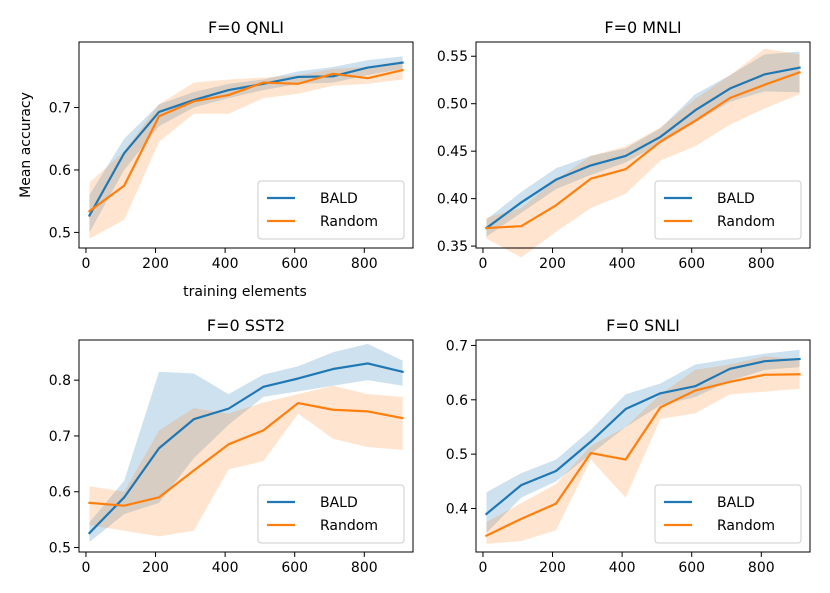  What do you see at coordinates (452, 152) in the screenshot?
I see `y-tick-label: 0.45` at bounding box center [452, 152].